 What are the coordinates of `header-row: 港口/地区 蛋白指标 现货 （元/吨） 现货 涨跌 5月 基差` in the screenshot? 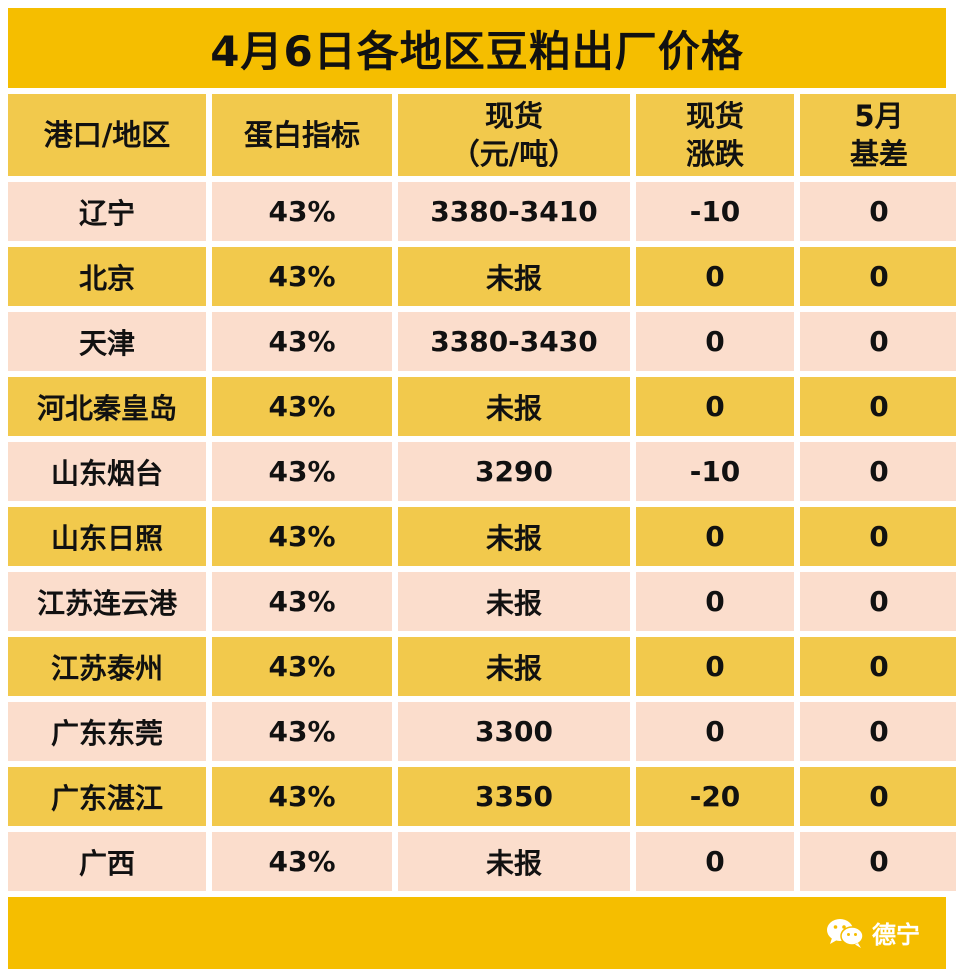 It's located at (482, 135).